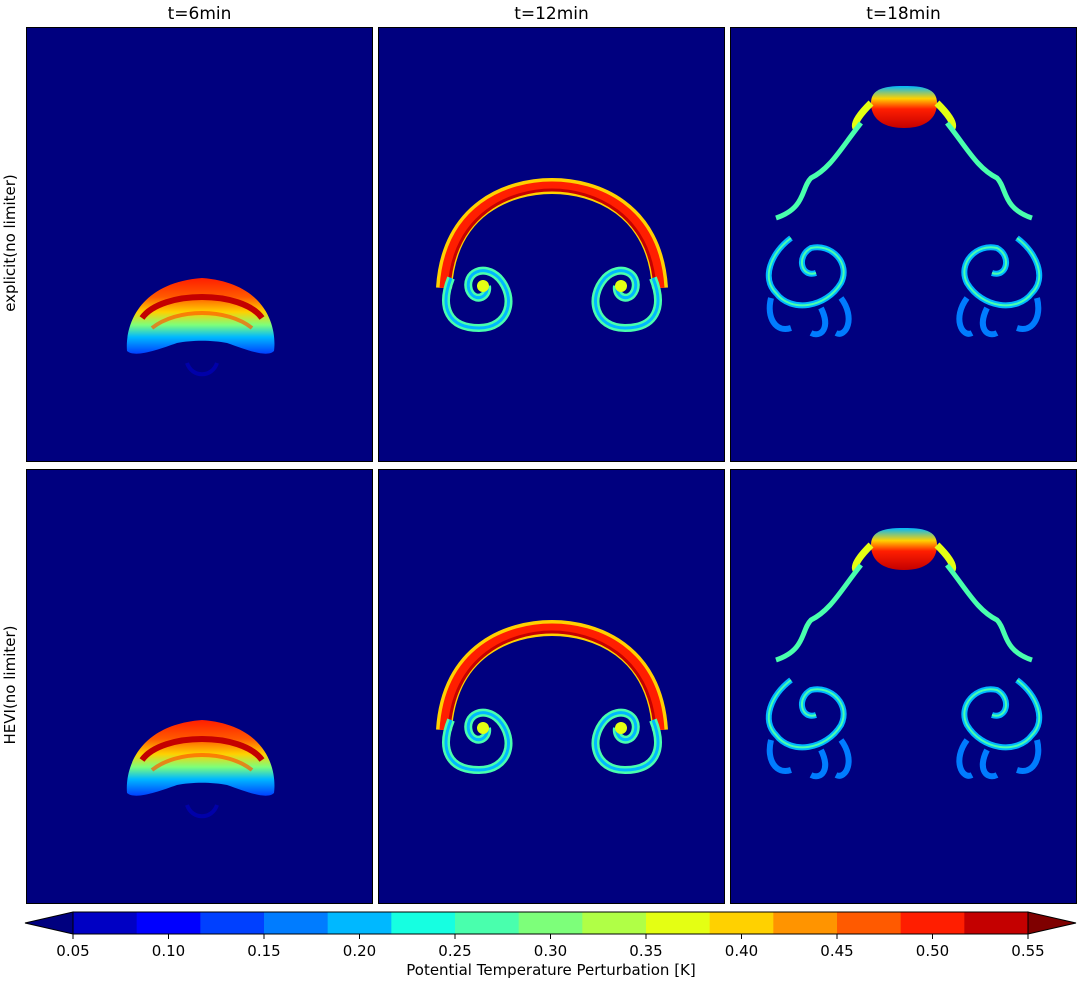 The width and height of the screenshot is (1080, 987). I want to click on colorbar-tick-label: 0.45, so click(836, 951).